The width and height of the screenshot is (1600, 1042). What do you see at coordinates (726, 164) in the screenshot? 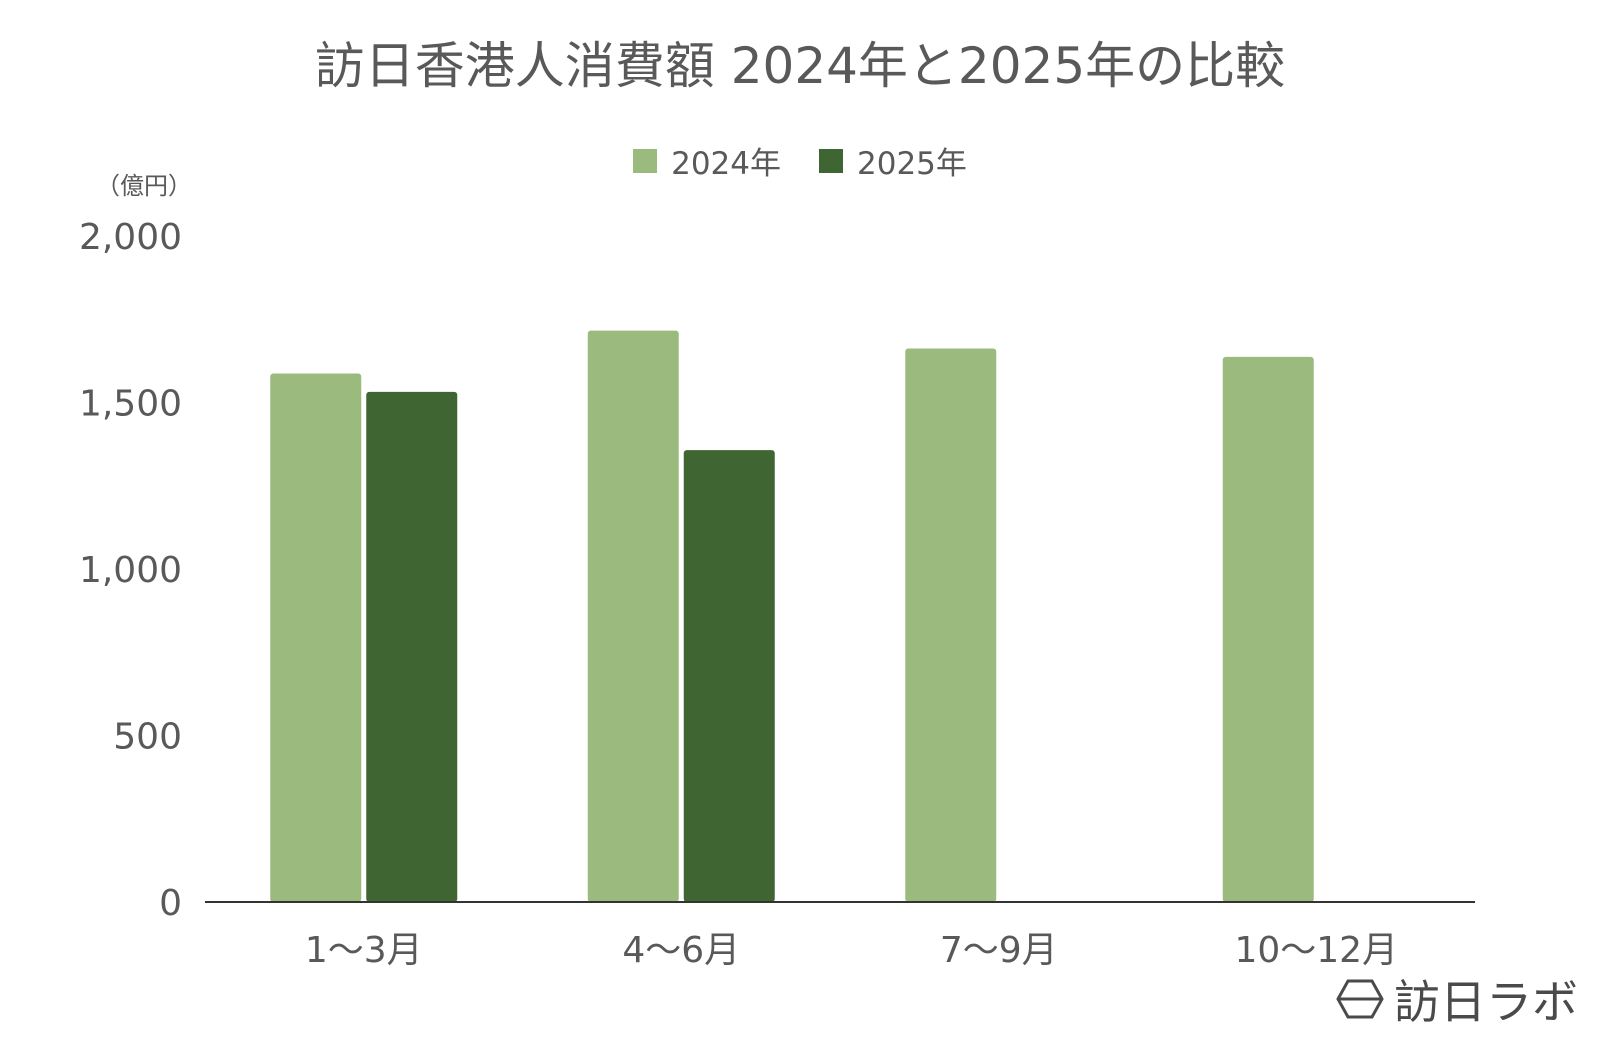
I see `legend-label-2024: 2024年` at bounding box center [726, 164].